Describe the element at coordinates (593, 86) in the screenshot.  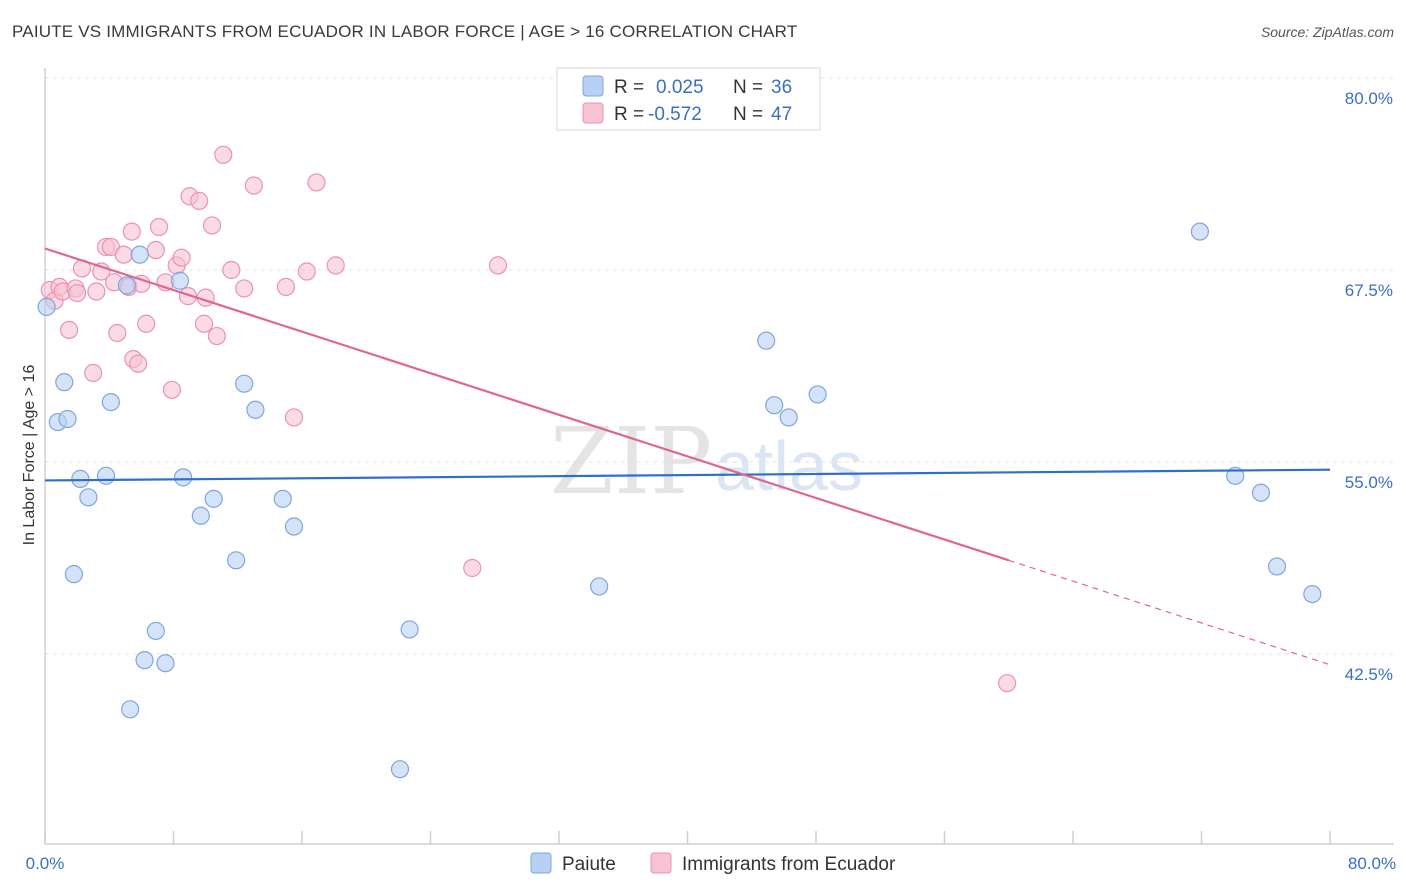
I see `paiute-swatch` at that location.